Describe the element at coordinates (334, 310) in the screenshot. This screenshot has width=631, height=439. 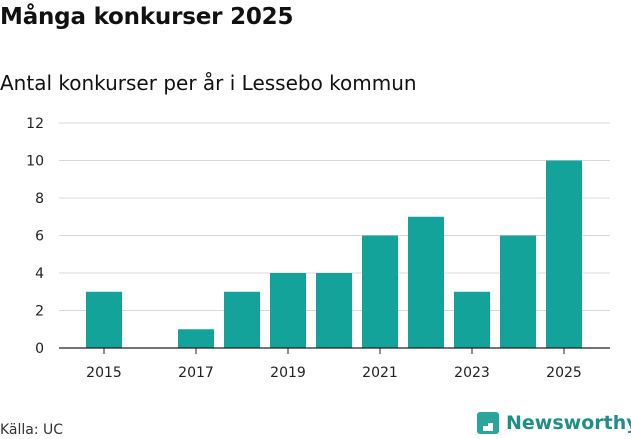
I see `bar-2020` at that location.